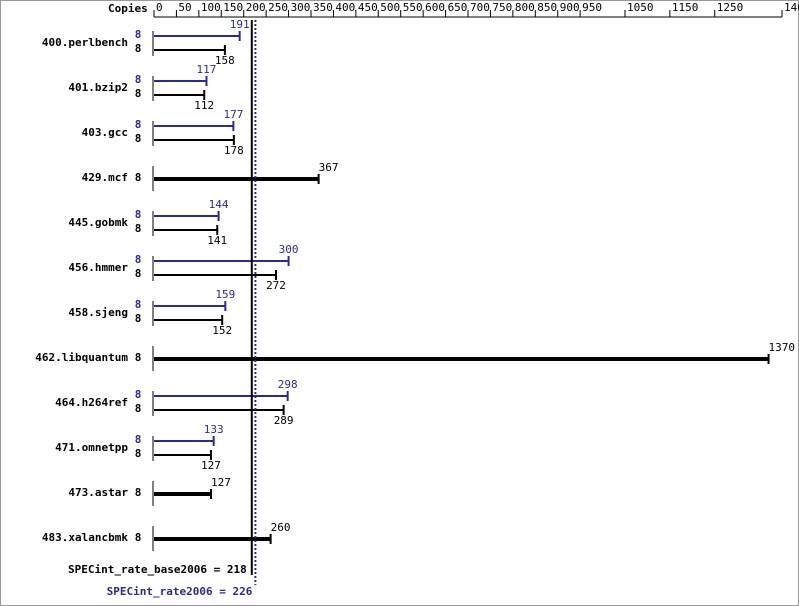 The image size is (799, 606). What do you see at coordinates (329, 167) in the screenshot?
I see `value-label: 367` at bounding box center [329, 167].